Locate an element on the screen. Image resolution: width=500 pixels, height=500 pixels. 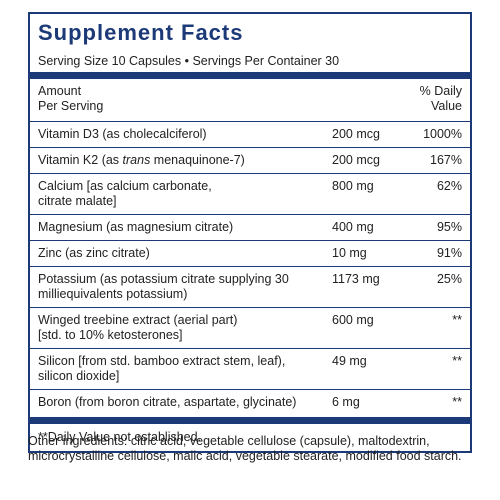
name-part: Vitamin K2 (as is located at coordinates (80, 160).